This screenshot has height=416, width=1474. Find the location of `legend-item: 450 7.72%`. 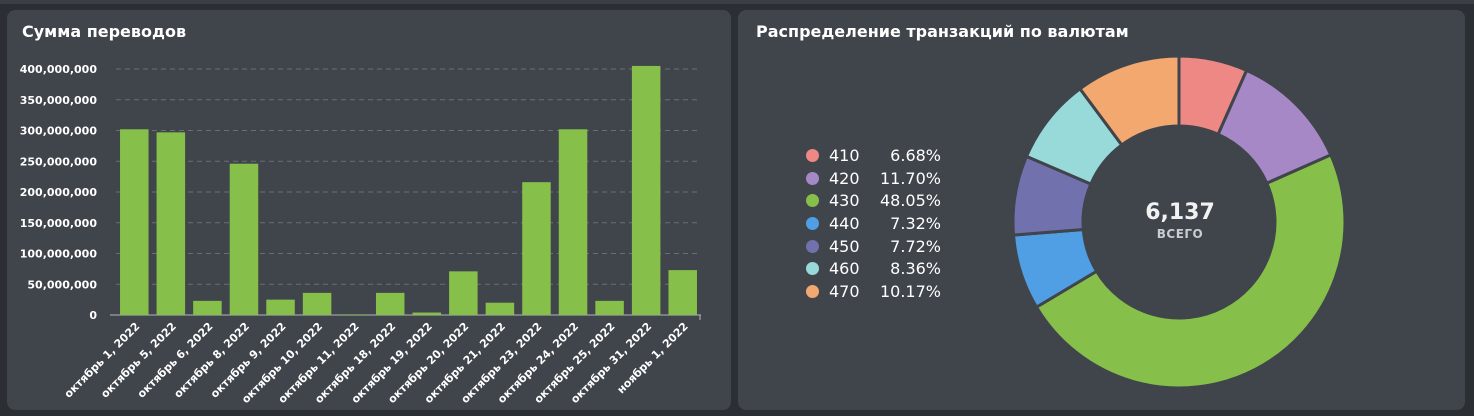

legend-item: 450 7.72% is located at coordinates (873, 246).